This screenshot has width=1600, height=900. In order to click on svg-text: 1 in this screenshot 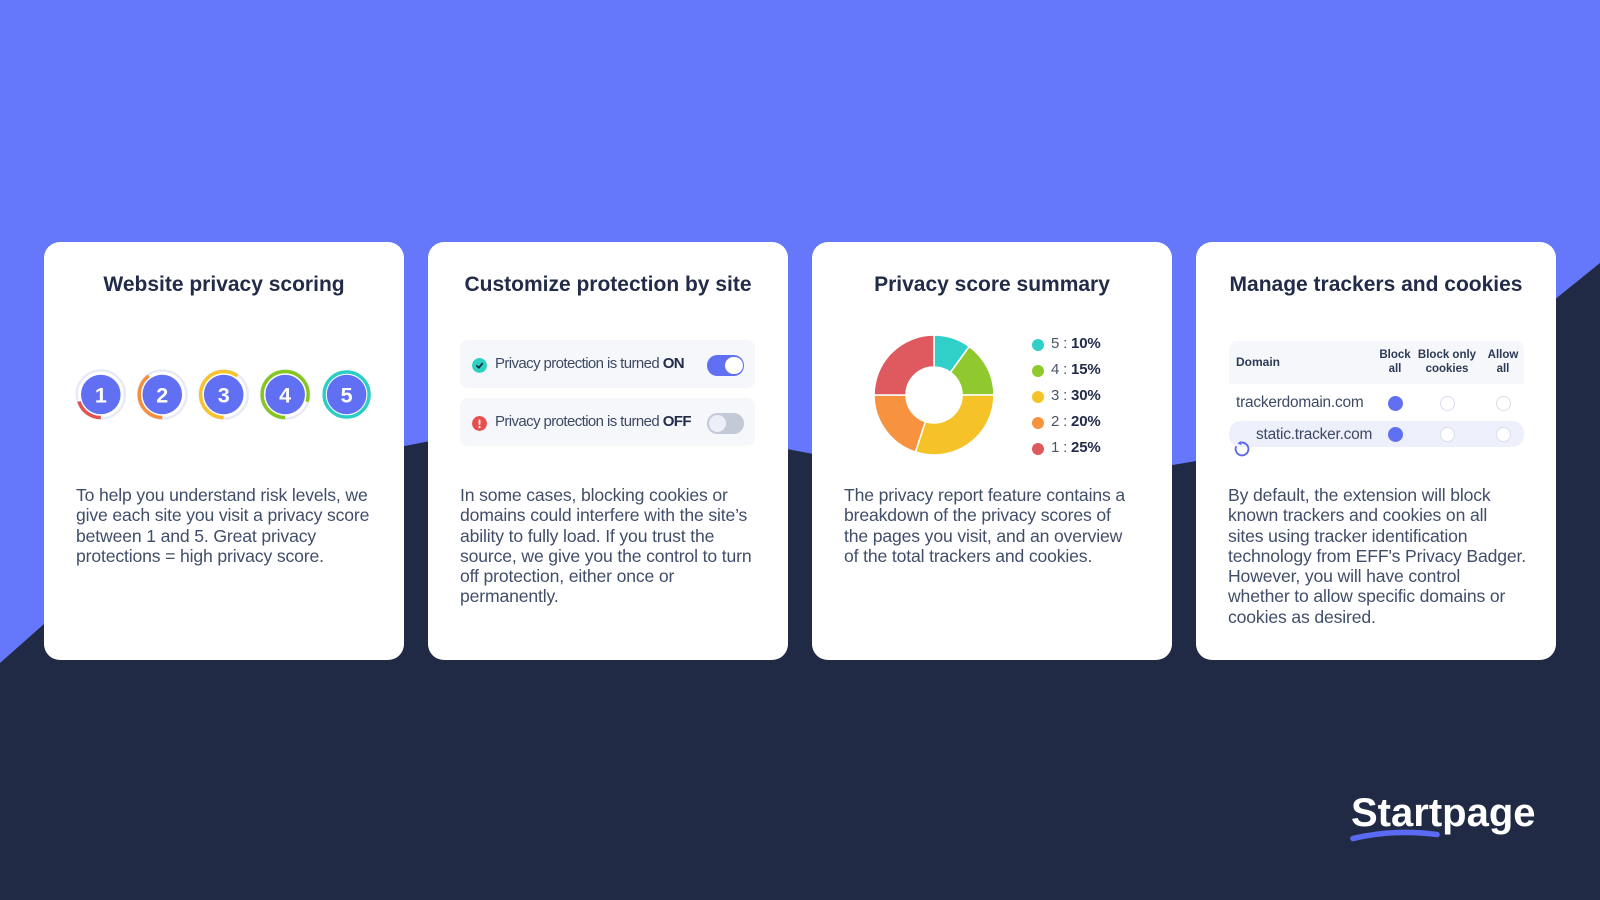, I will do `click(101, 395)`.